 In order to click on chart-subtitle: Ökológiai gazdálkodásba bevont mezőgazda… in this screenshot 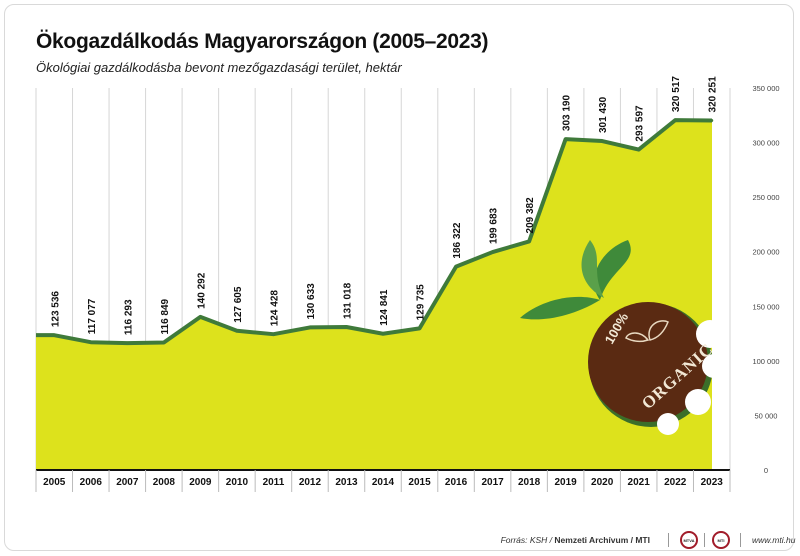, I will do `click(219, 67)`.